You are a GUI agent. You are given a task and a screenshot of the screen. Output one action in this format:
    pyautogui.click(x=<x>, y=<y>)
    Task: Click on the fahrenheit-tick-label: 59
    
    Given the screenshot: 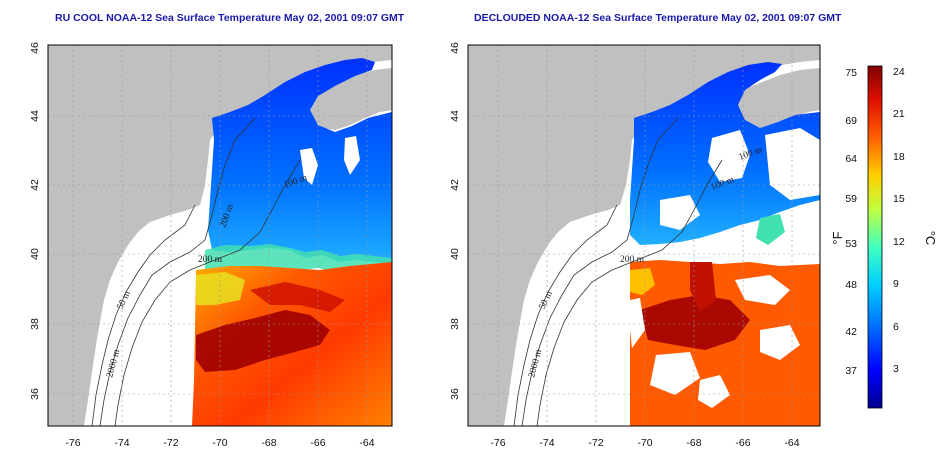 What is the action you would take?
    pyautogui.click(x=851, y=199)
    